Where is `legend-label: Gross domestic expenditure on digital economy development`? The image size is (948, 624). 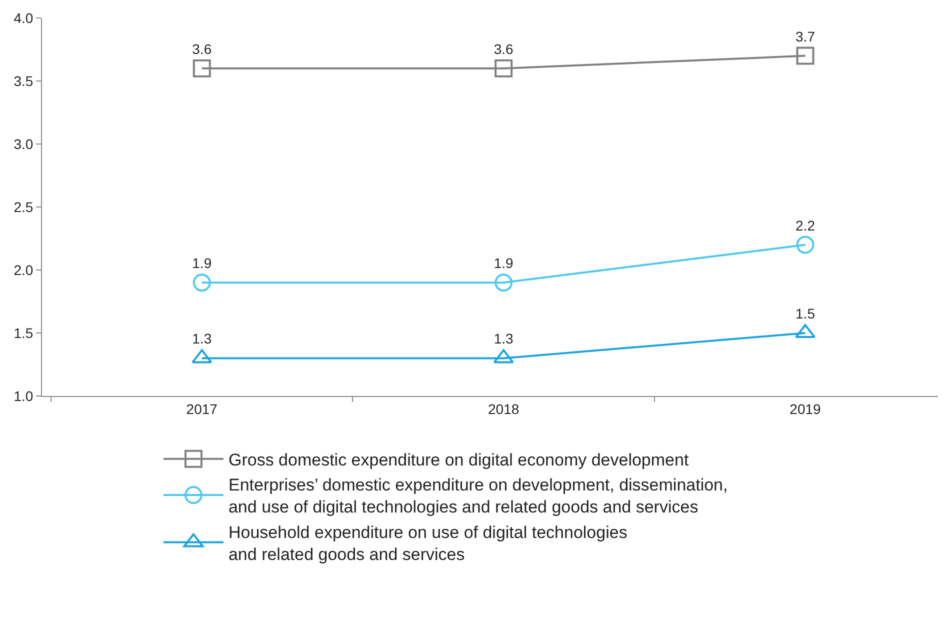
legend-label: Gross domestic expenditure on digital economy development is located at coordinates (458, 460).